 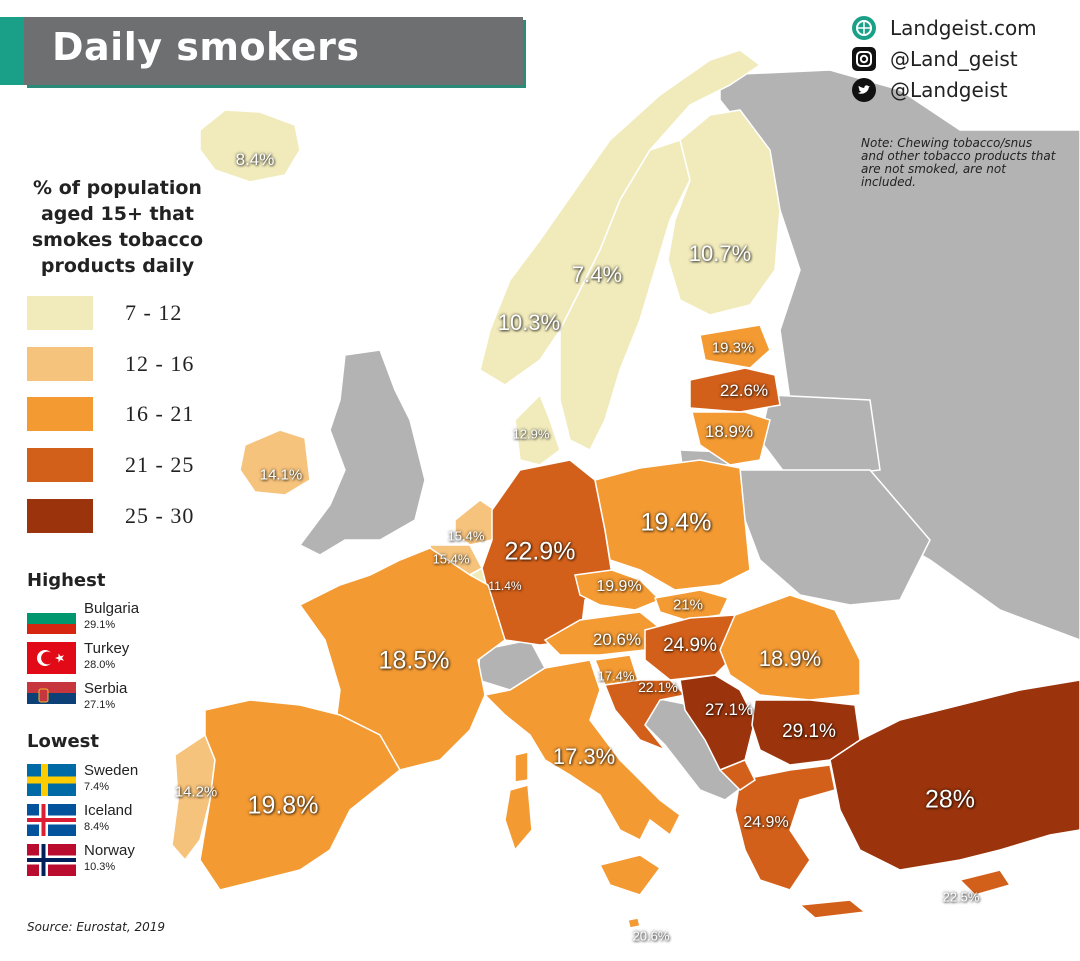 I want to click on poland-shape, so click(x=672, y=525).